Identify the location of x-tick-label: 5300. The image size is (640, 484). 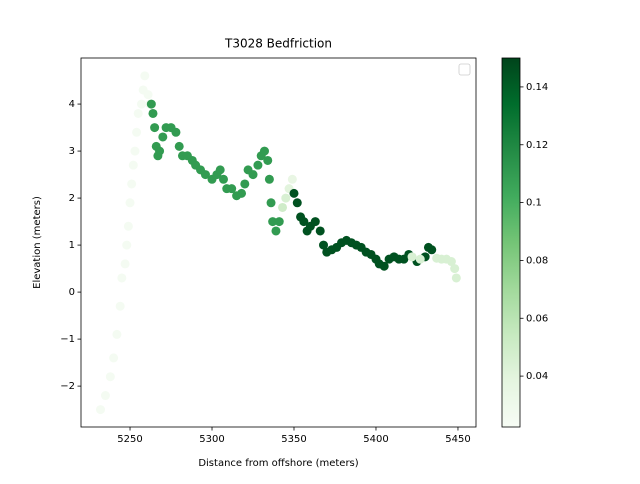
(211, 439).